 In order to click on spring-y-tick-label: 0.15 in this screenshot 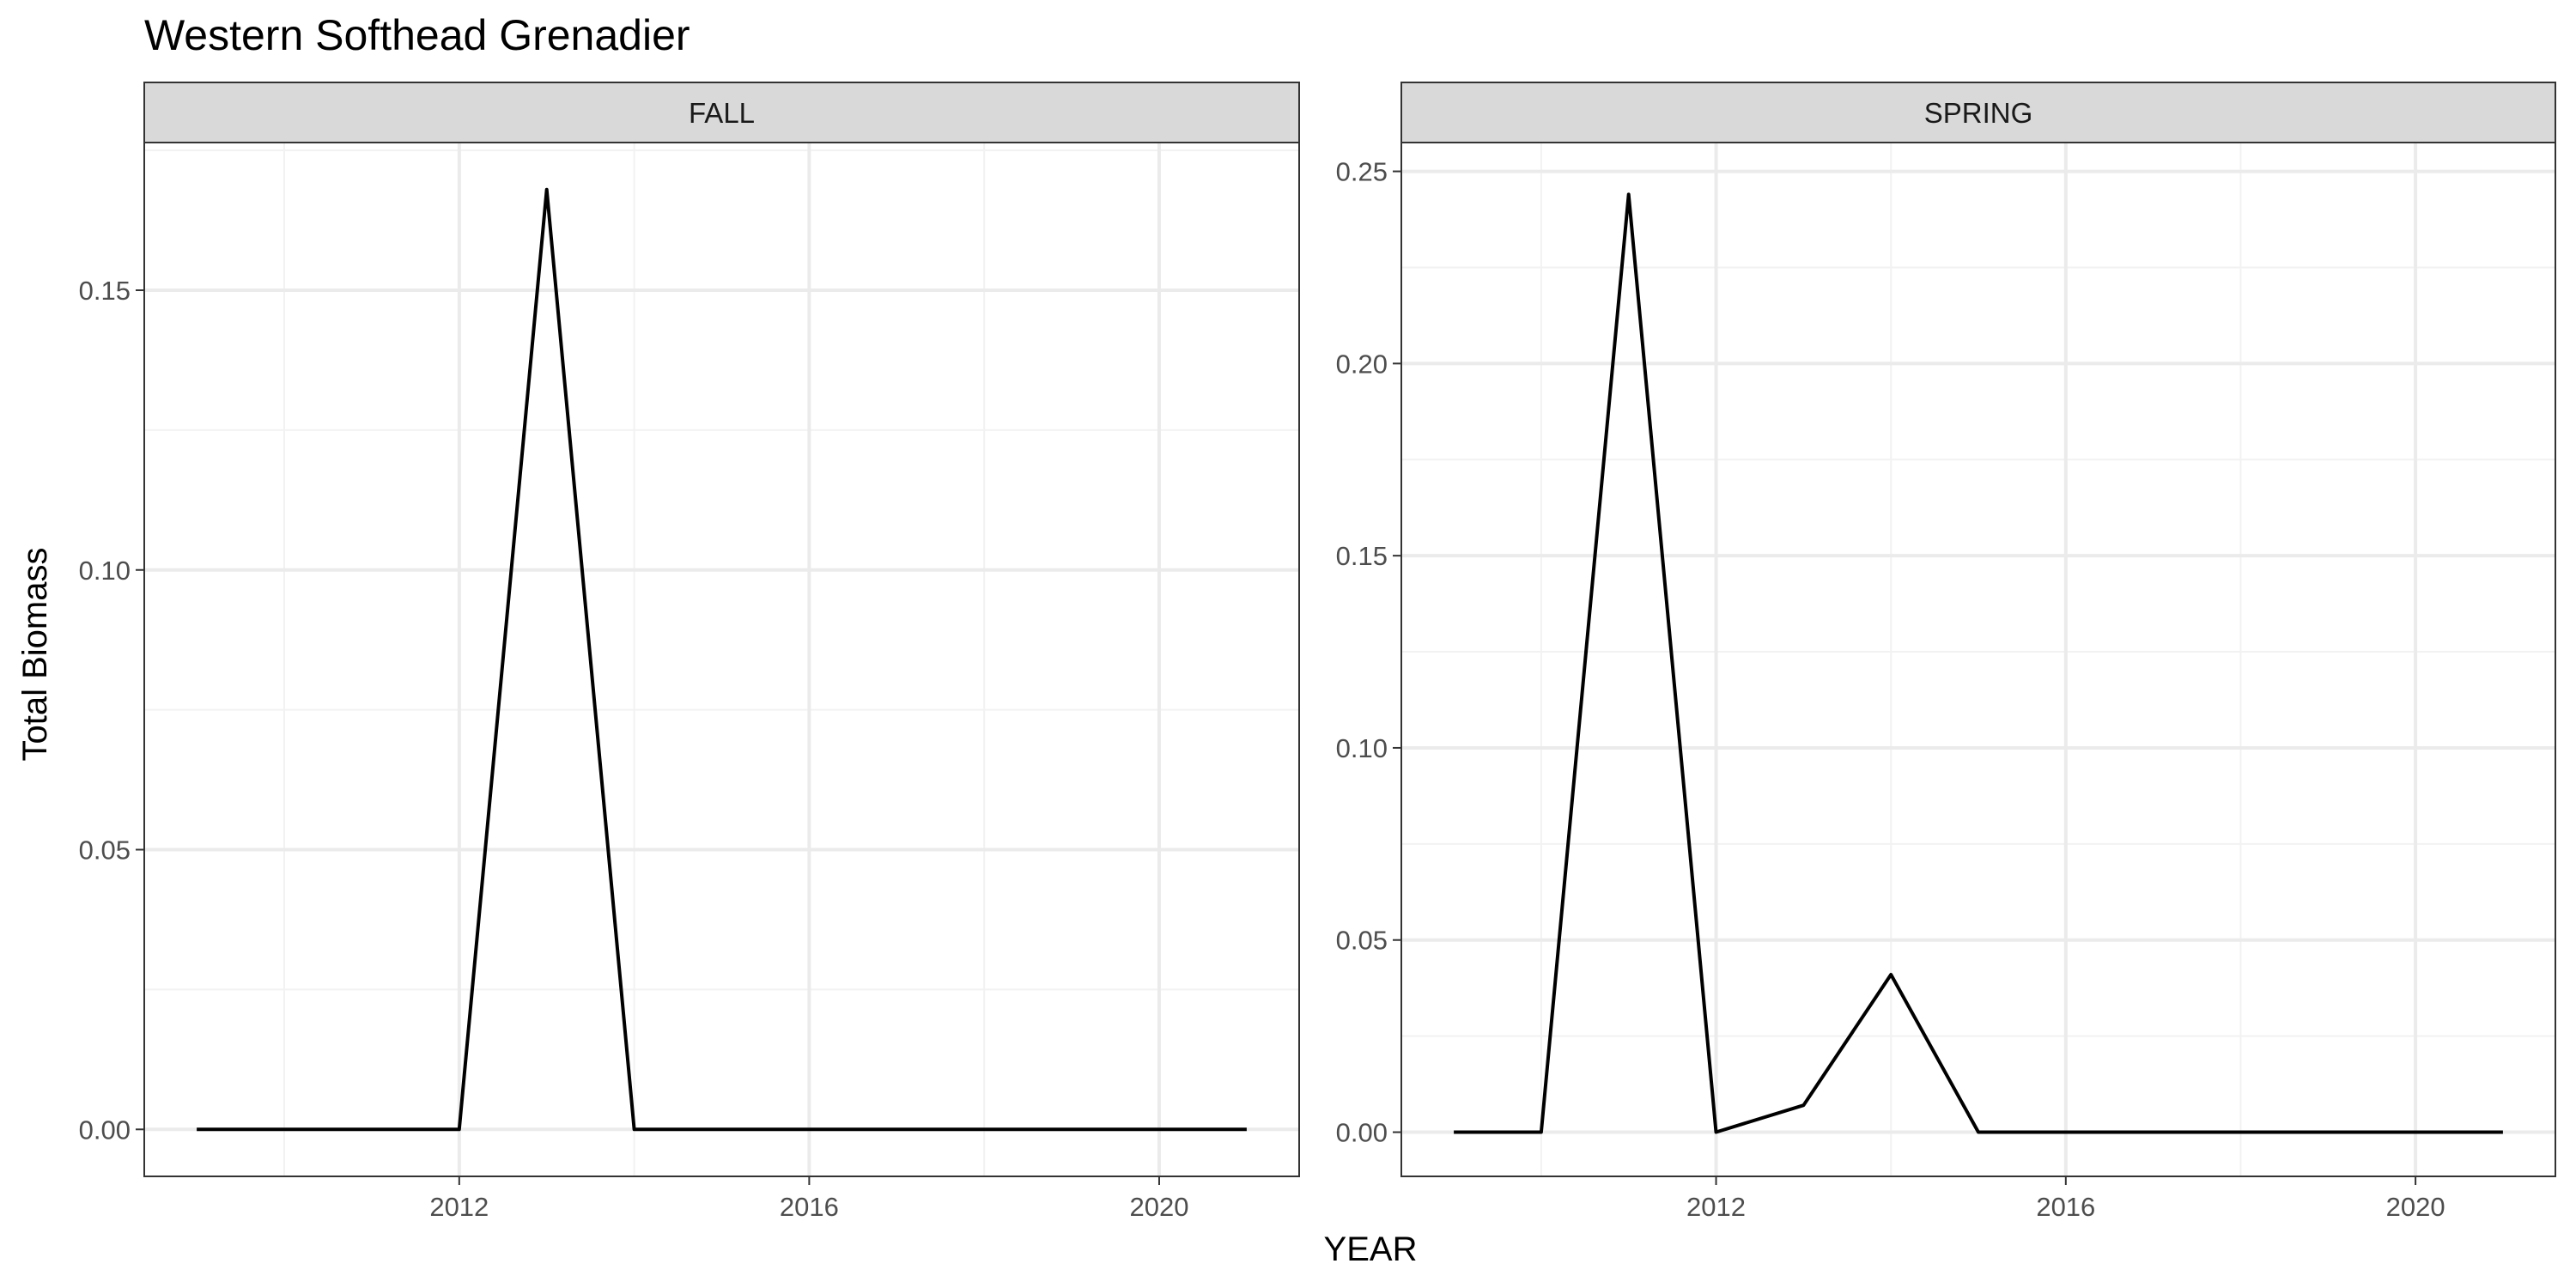, I will do `click(1362, 556)`.